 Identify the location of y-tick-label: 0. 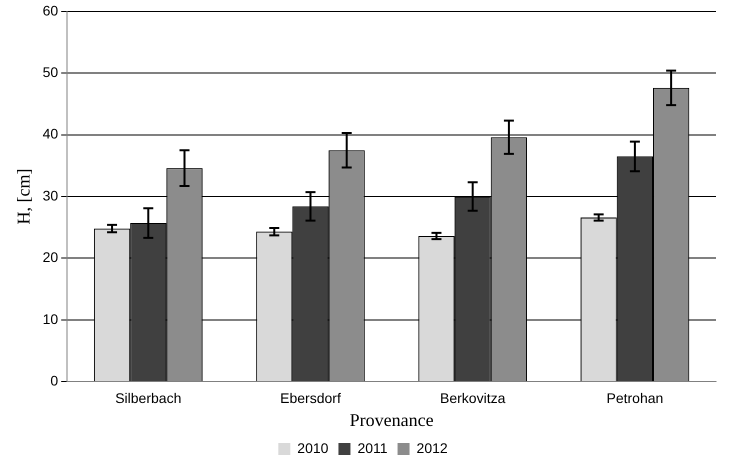
(54, 380).